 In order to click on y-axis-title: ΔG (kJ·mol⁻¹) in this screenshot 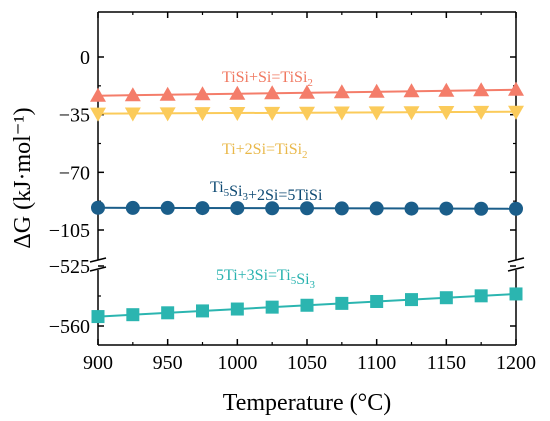, I will do `click(23, 177)`.